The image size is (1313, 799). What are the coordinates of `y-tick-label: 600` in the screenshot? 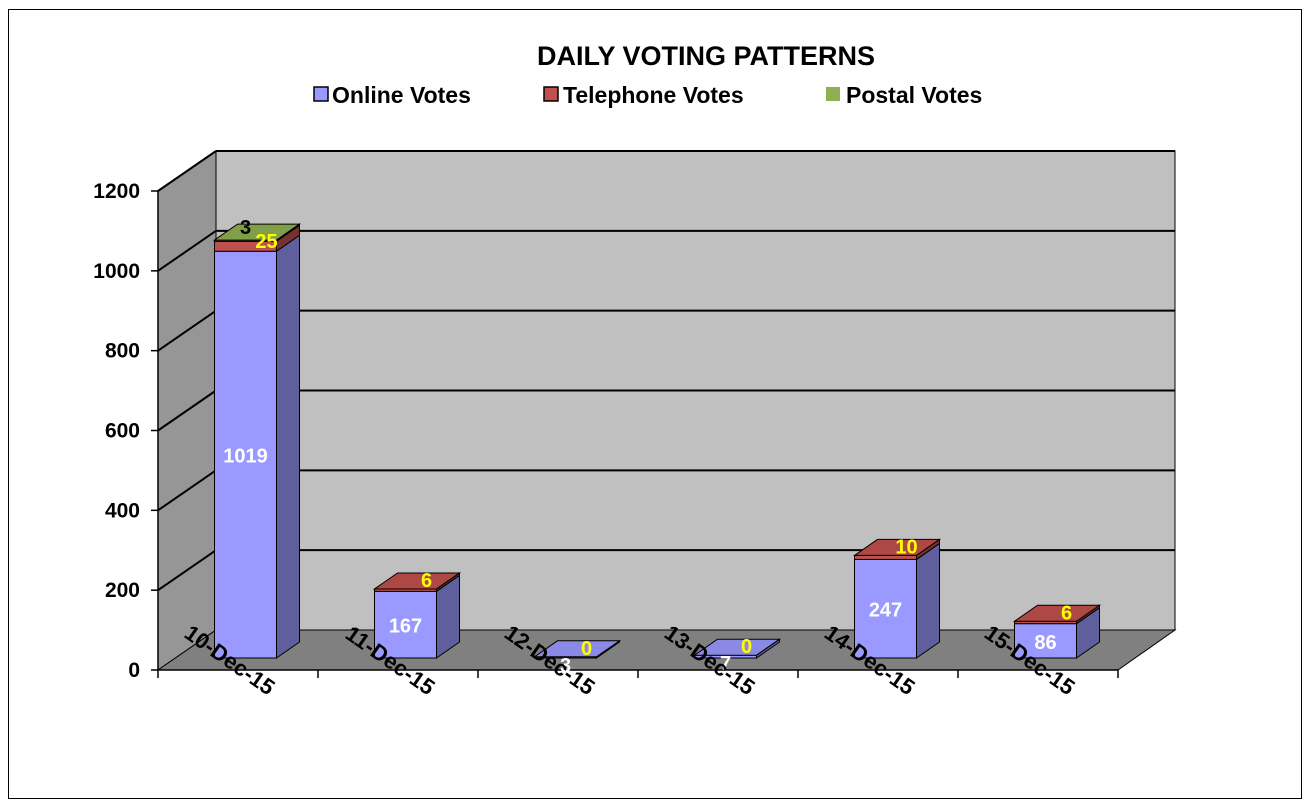 It's located at (122, 431).